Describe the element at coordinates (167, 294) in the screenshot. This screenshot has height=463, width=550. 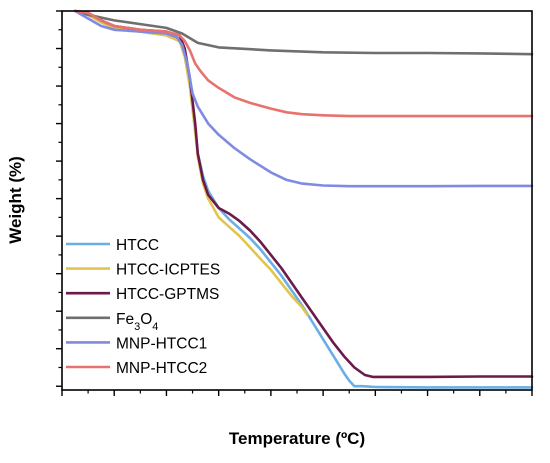
I see `legend-label-2: HTCC-GPTMS` at that location.